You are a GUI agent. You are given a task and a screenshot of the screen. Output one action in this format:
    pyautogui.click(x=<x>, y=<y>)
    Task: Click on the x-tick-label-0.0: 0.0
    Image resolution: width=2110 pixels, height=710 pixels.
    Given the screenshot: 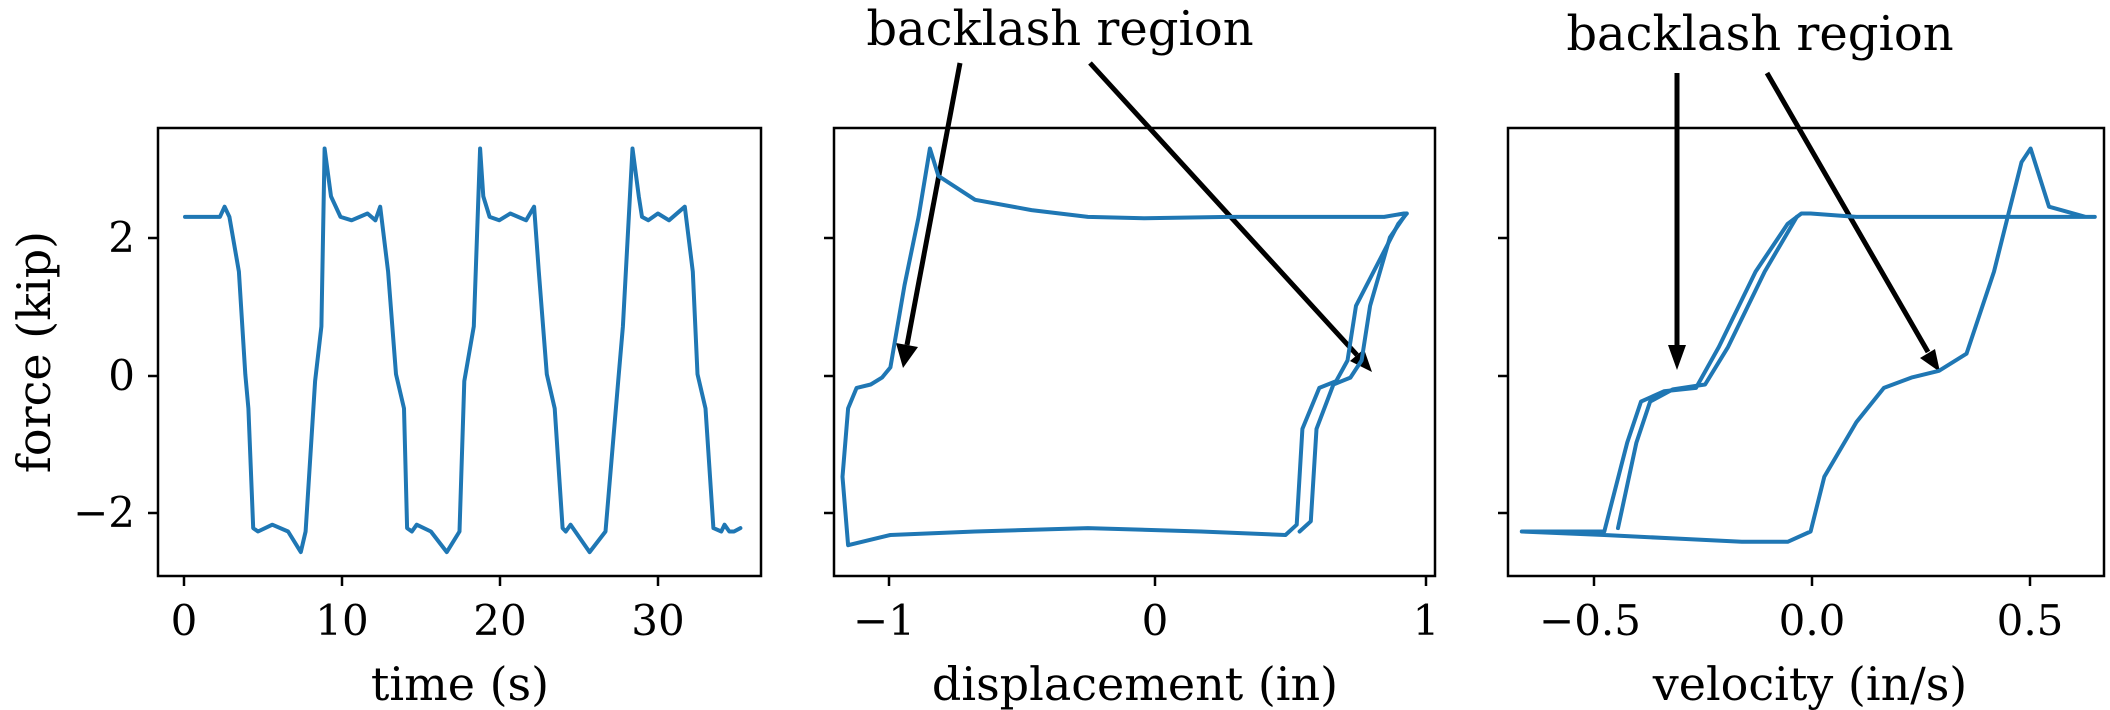 What is the action you would take?
    pyautogui.click(x=1812, y=620)
    